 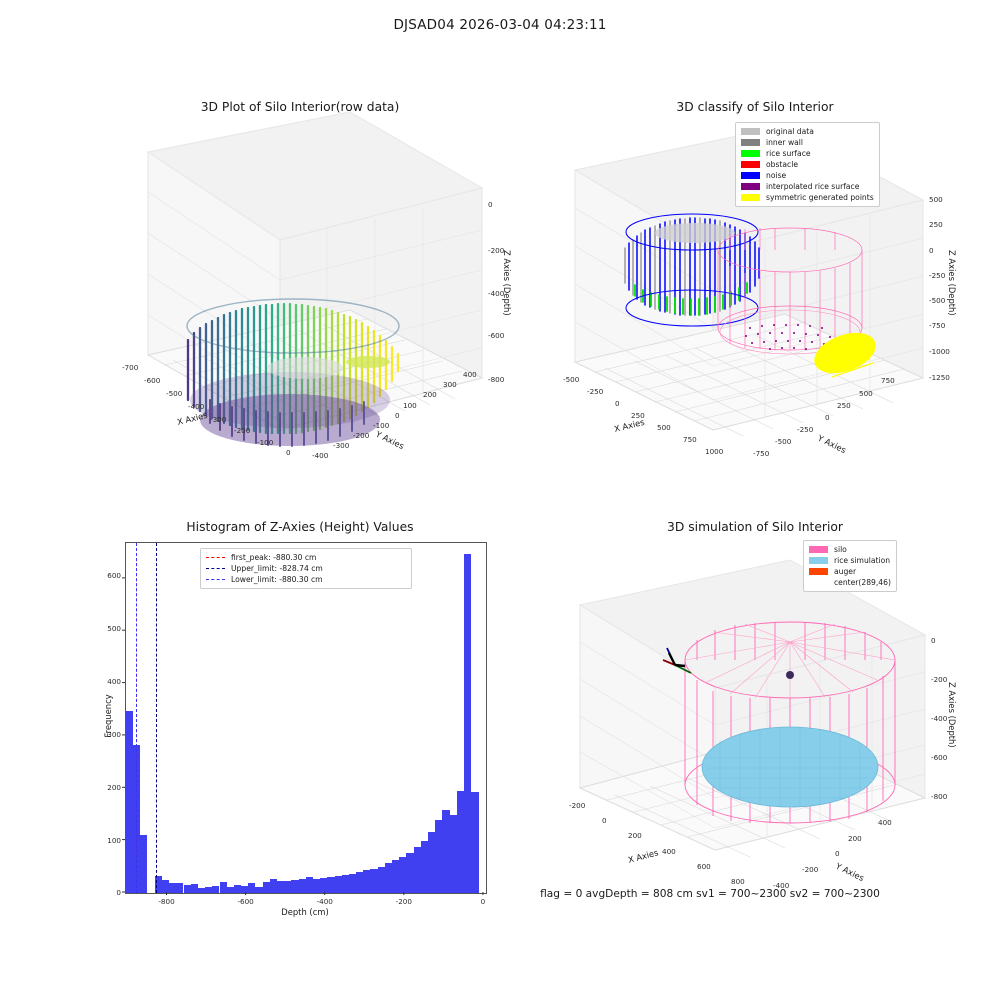 I want to click on classify3d-wall-grid, so click(x=749, y=312).